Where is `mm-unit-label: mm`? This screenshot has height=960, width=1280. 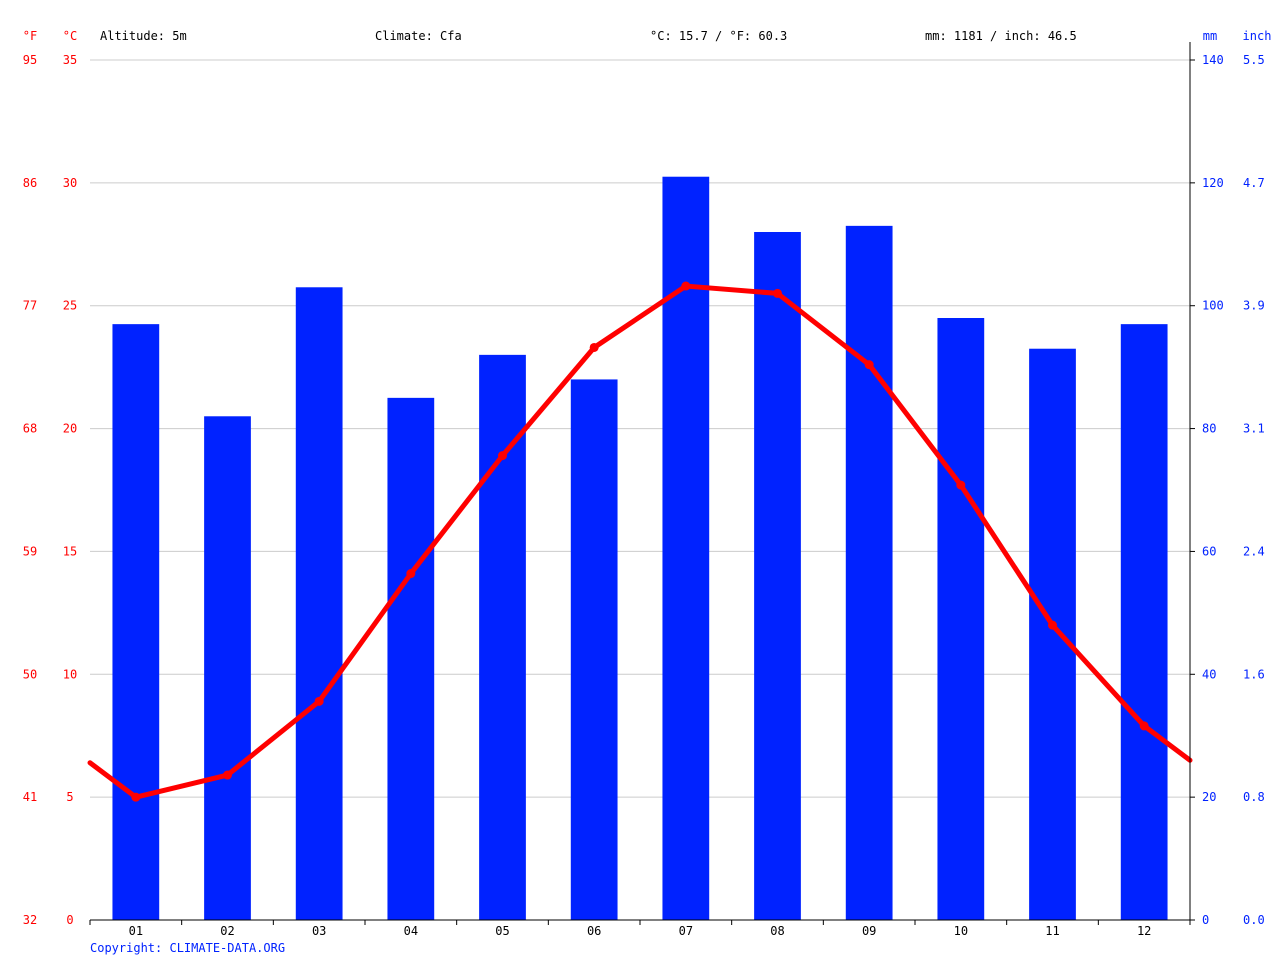
mm-unit-label: mm is located at coordinates (1210, 36).